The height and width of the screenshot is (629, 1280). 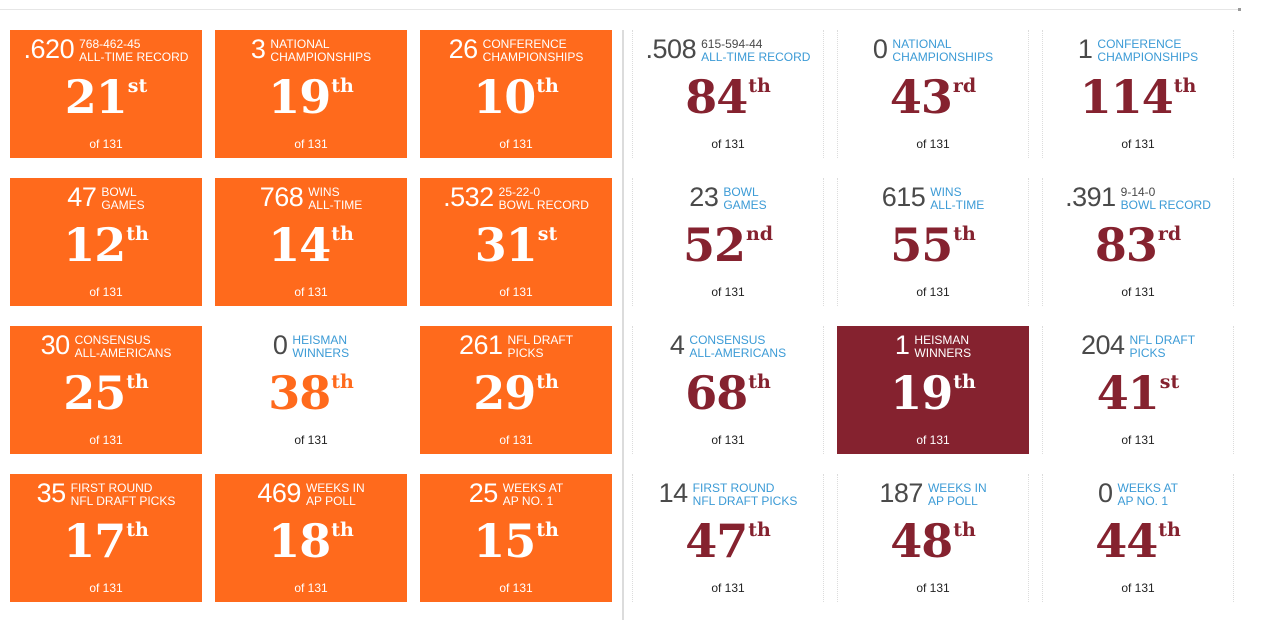 I want to click on stat-tile-consensus-all-americans: 30 CONSENSUS ALL-AMERICANS 25th of 131, so click(x=106, y=390).